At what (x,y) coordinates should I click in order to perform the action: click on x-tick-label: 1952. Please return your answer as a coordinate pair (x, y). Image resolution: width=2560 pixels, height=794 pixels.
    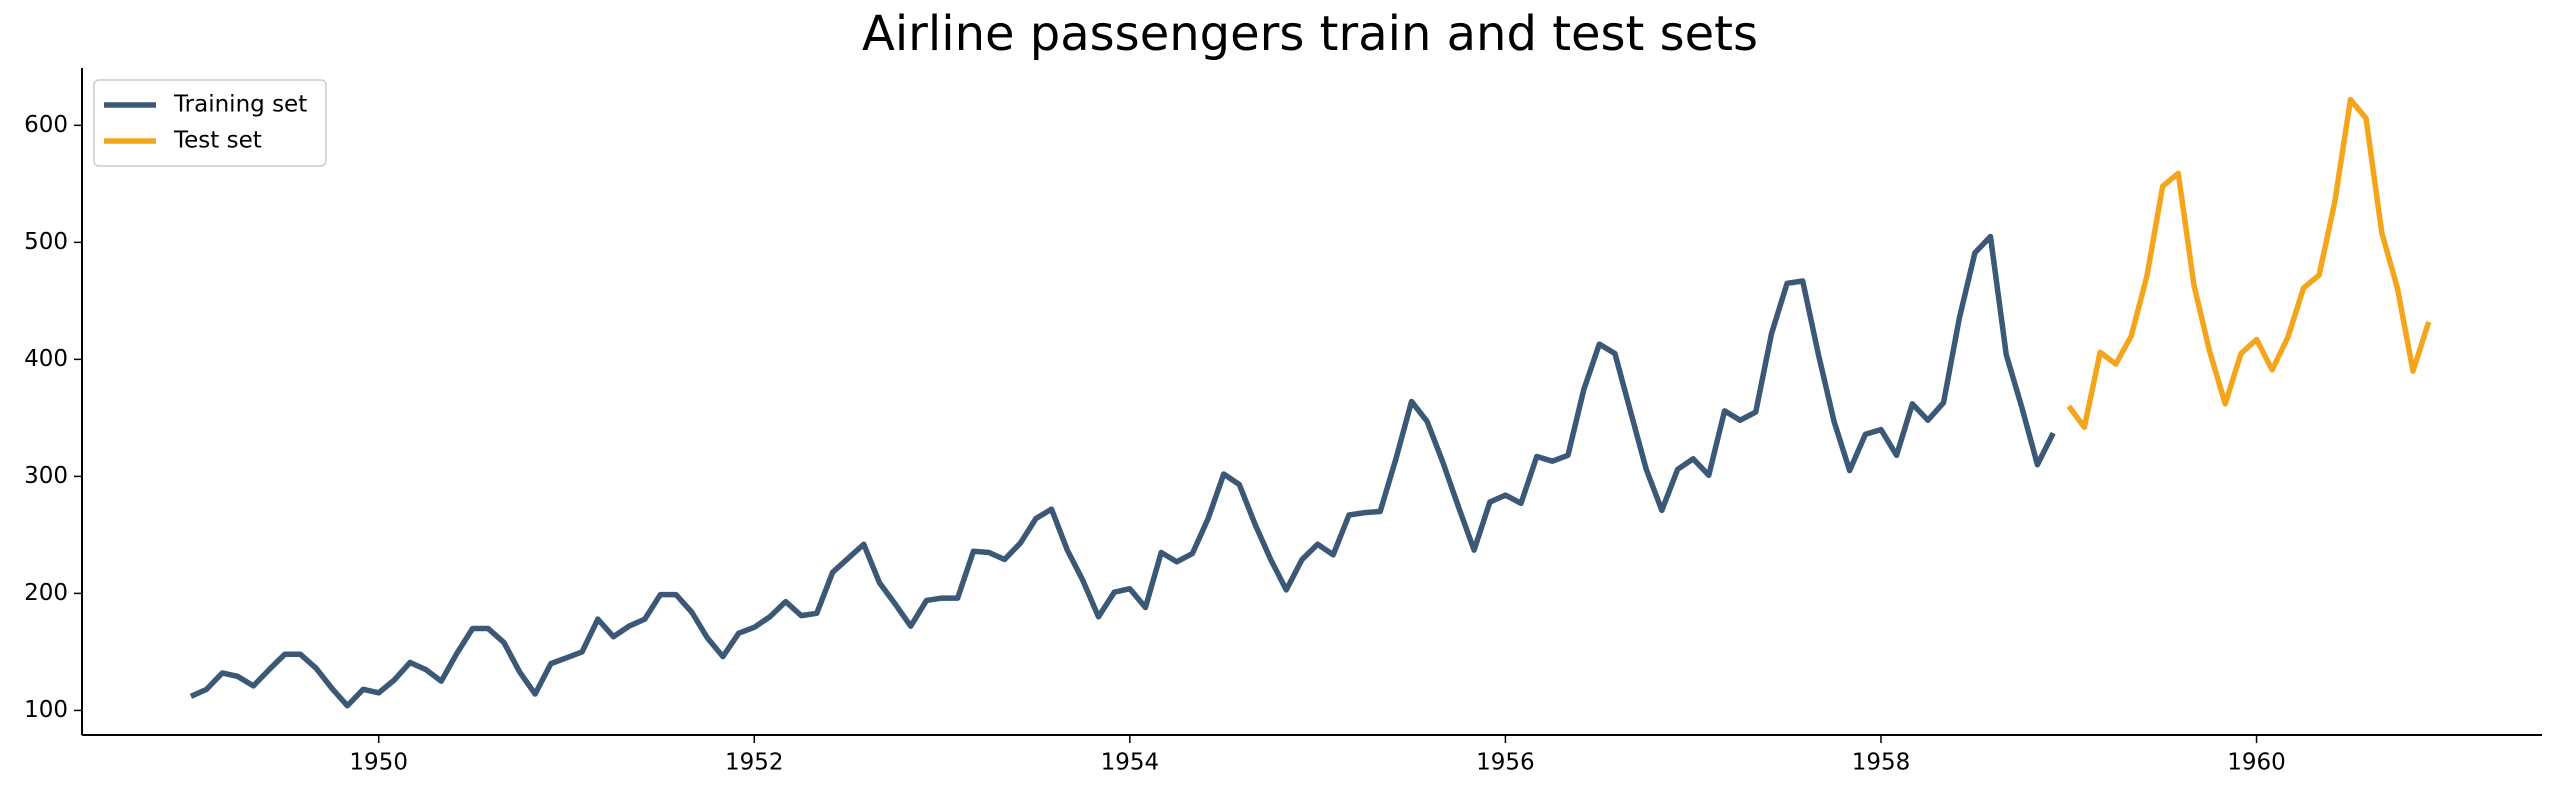
    Looking at the image, I should click on (754, 763).